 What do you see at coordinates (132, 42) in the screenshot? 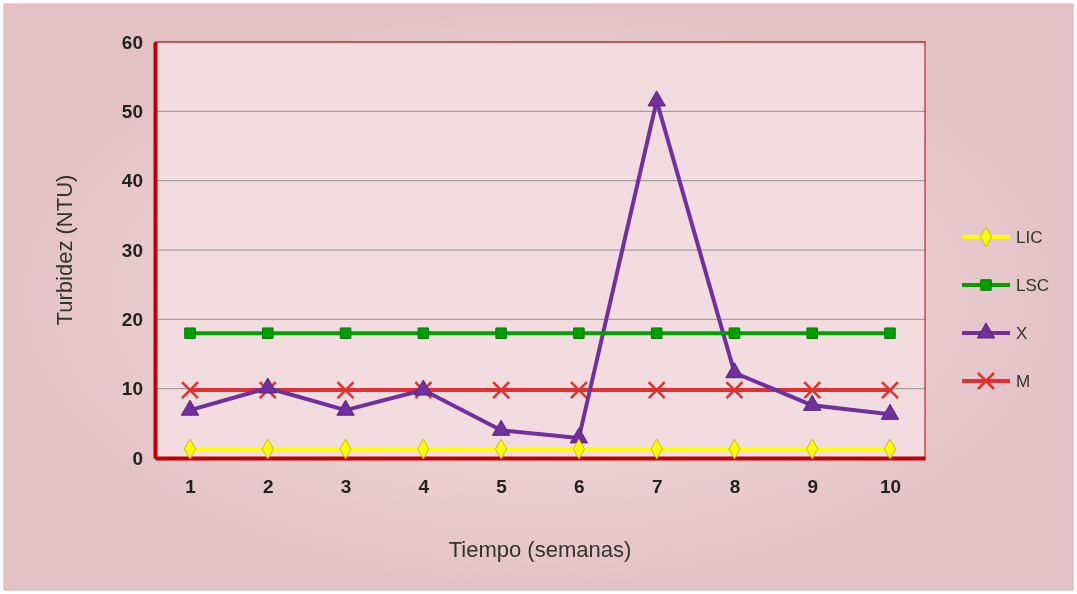
I see `y-tick-label: 60` at bounding box center [132, 42].